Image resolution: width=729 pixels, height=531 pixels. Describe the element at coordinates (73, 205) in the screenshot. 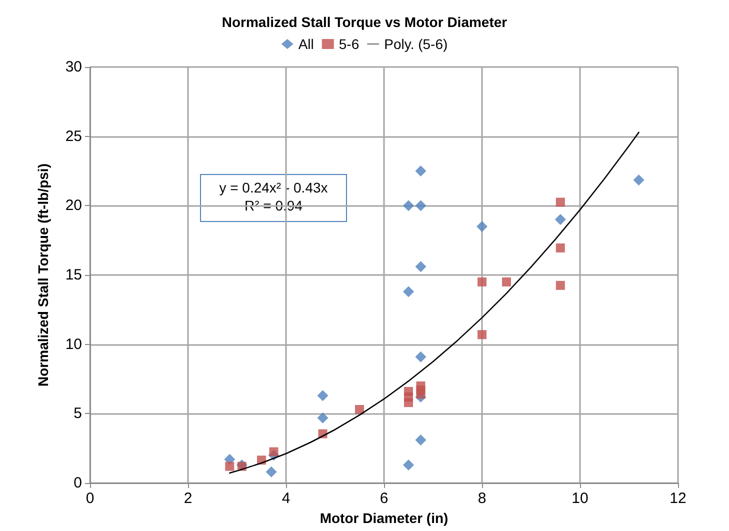

I see `y-tick-label: 20` at that location.